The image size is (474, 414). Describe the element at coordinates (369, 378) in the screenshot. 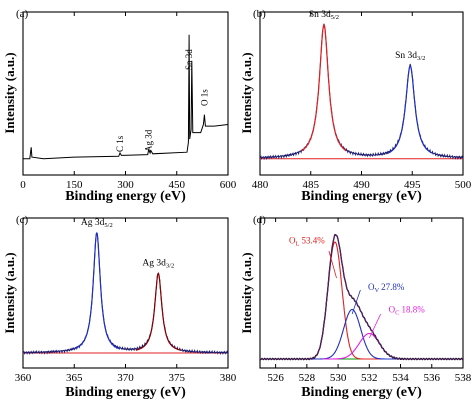

I see `x-tick-label: 532` at that location.